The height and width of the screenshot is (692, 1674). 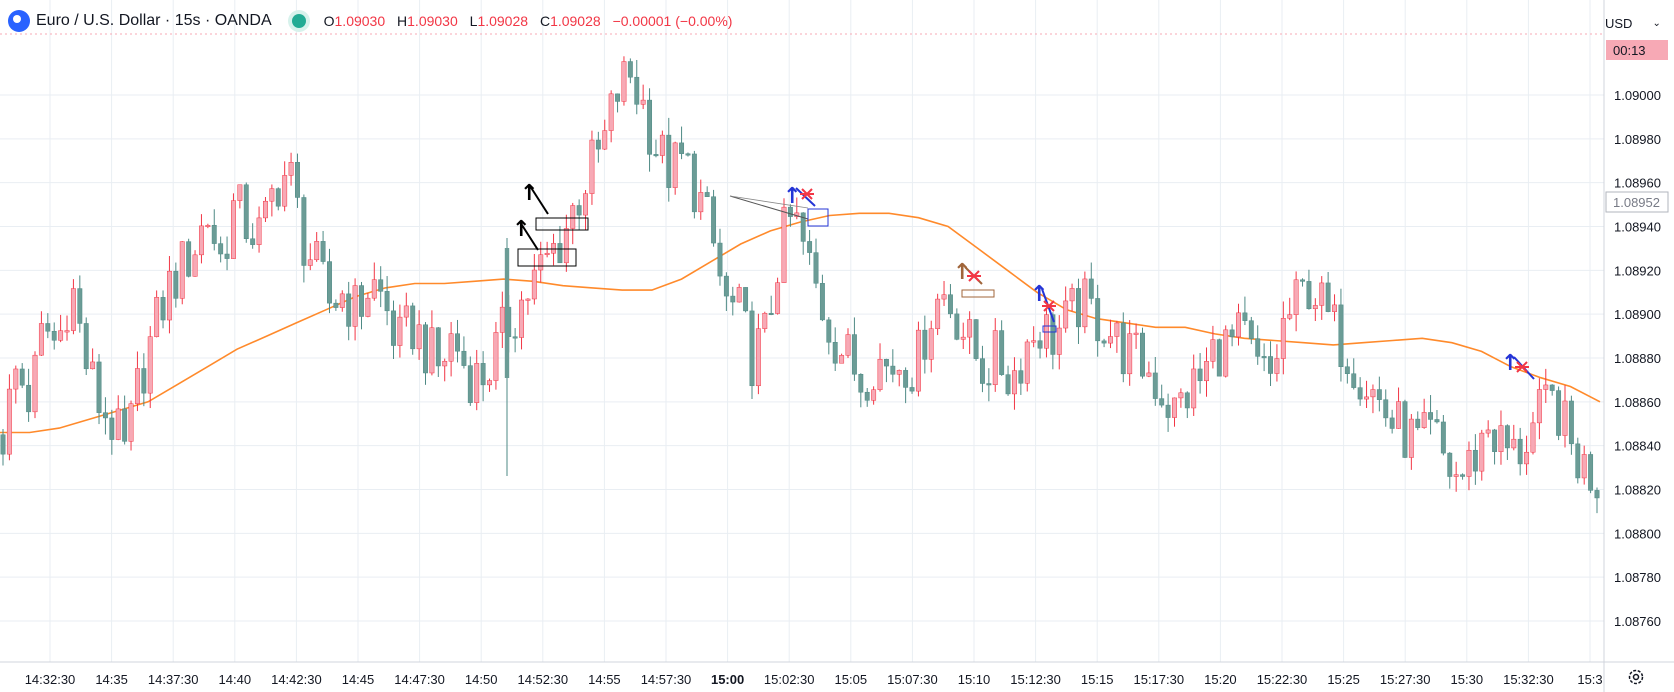 I want to click on price-marker-badge, so click(x=1637, y=202).